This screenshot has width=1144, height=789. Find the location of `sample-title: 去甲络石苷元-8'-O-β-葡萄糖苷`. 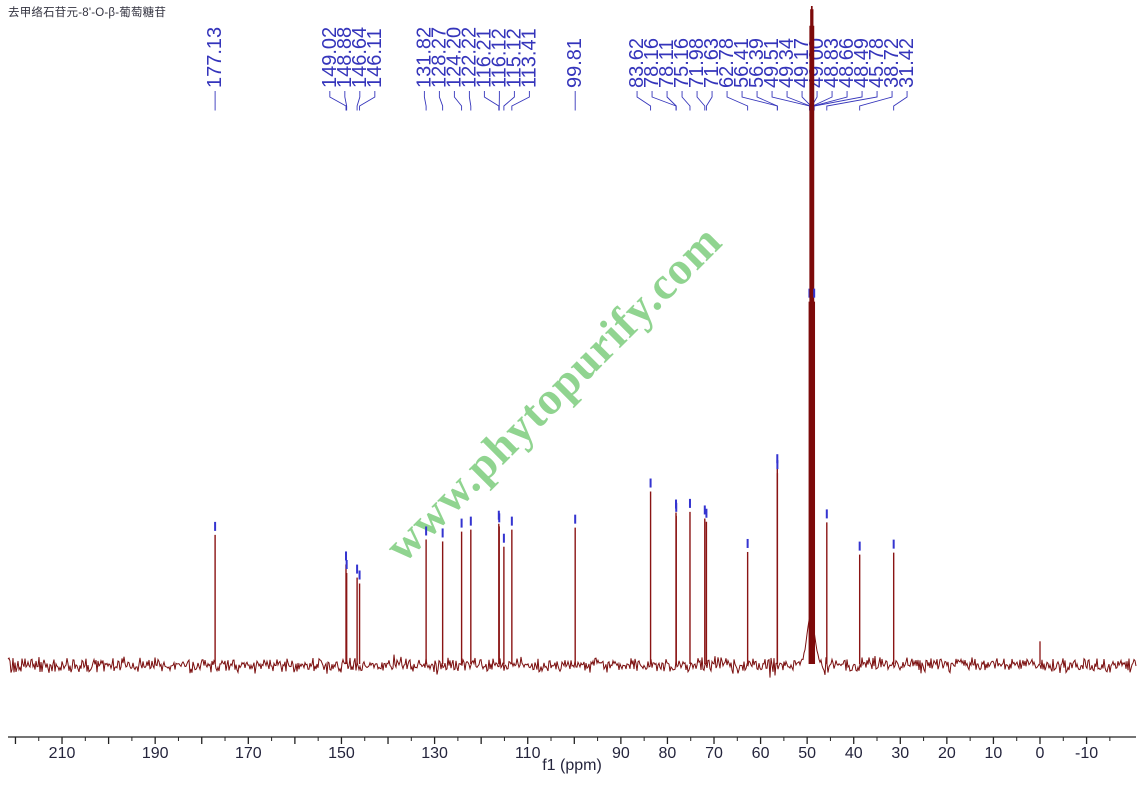

sample-title: 去甲络石苷元-8'-O-β-葡萄糖苷 is located at coordinates (87, 13).